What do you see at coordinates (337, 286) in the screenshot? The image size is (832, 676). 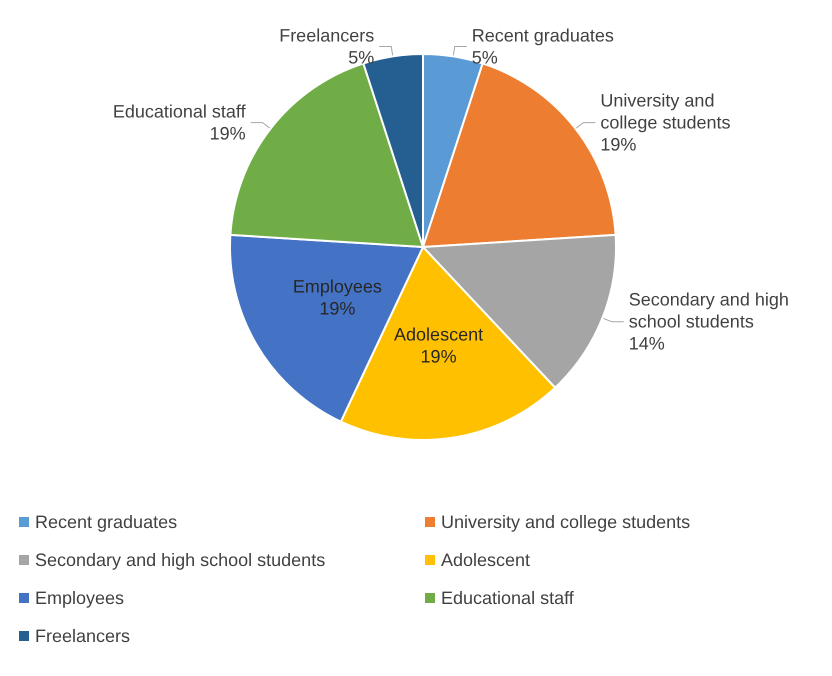 I see `slice-label: Employees` at bounding box center [337, 286].